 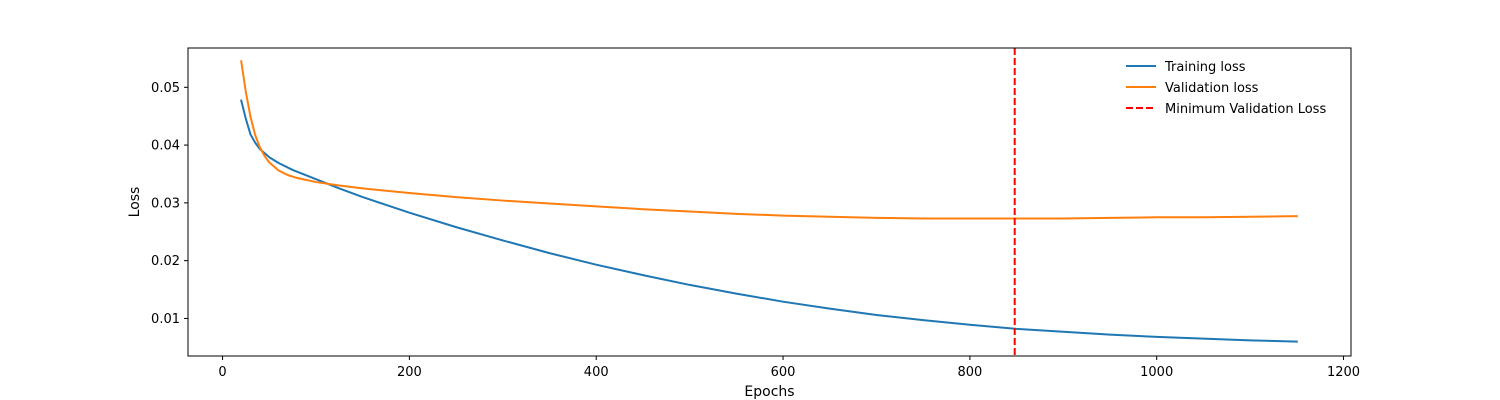 What do you see at coordinates (1205, 67) in the screenshot?
I see `legend-label: Training loss` at bounding box center [1205, 67].